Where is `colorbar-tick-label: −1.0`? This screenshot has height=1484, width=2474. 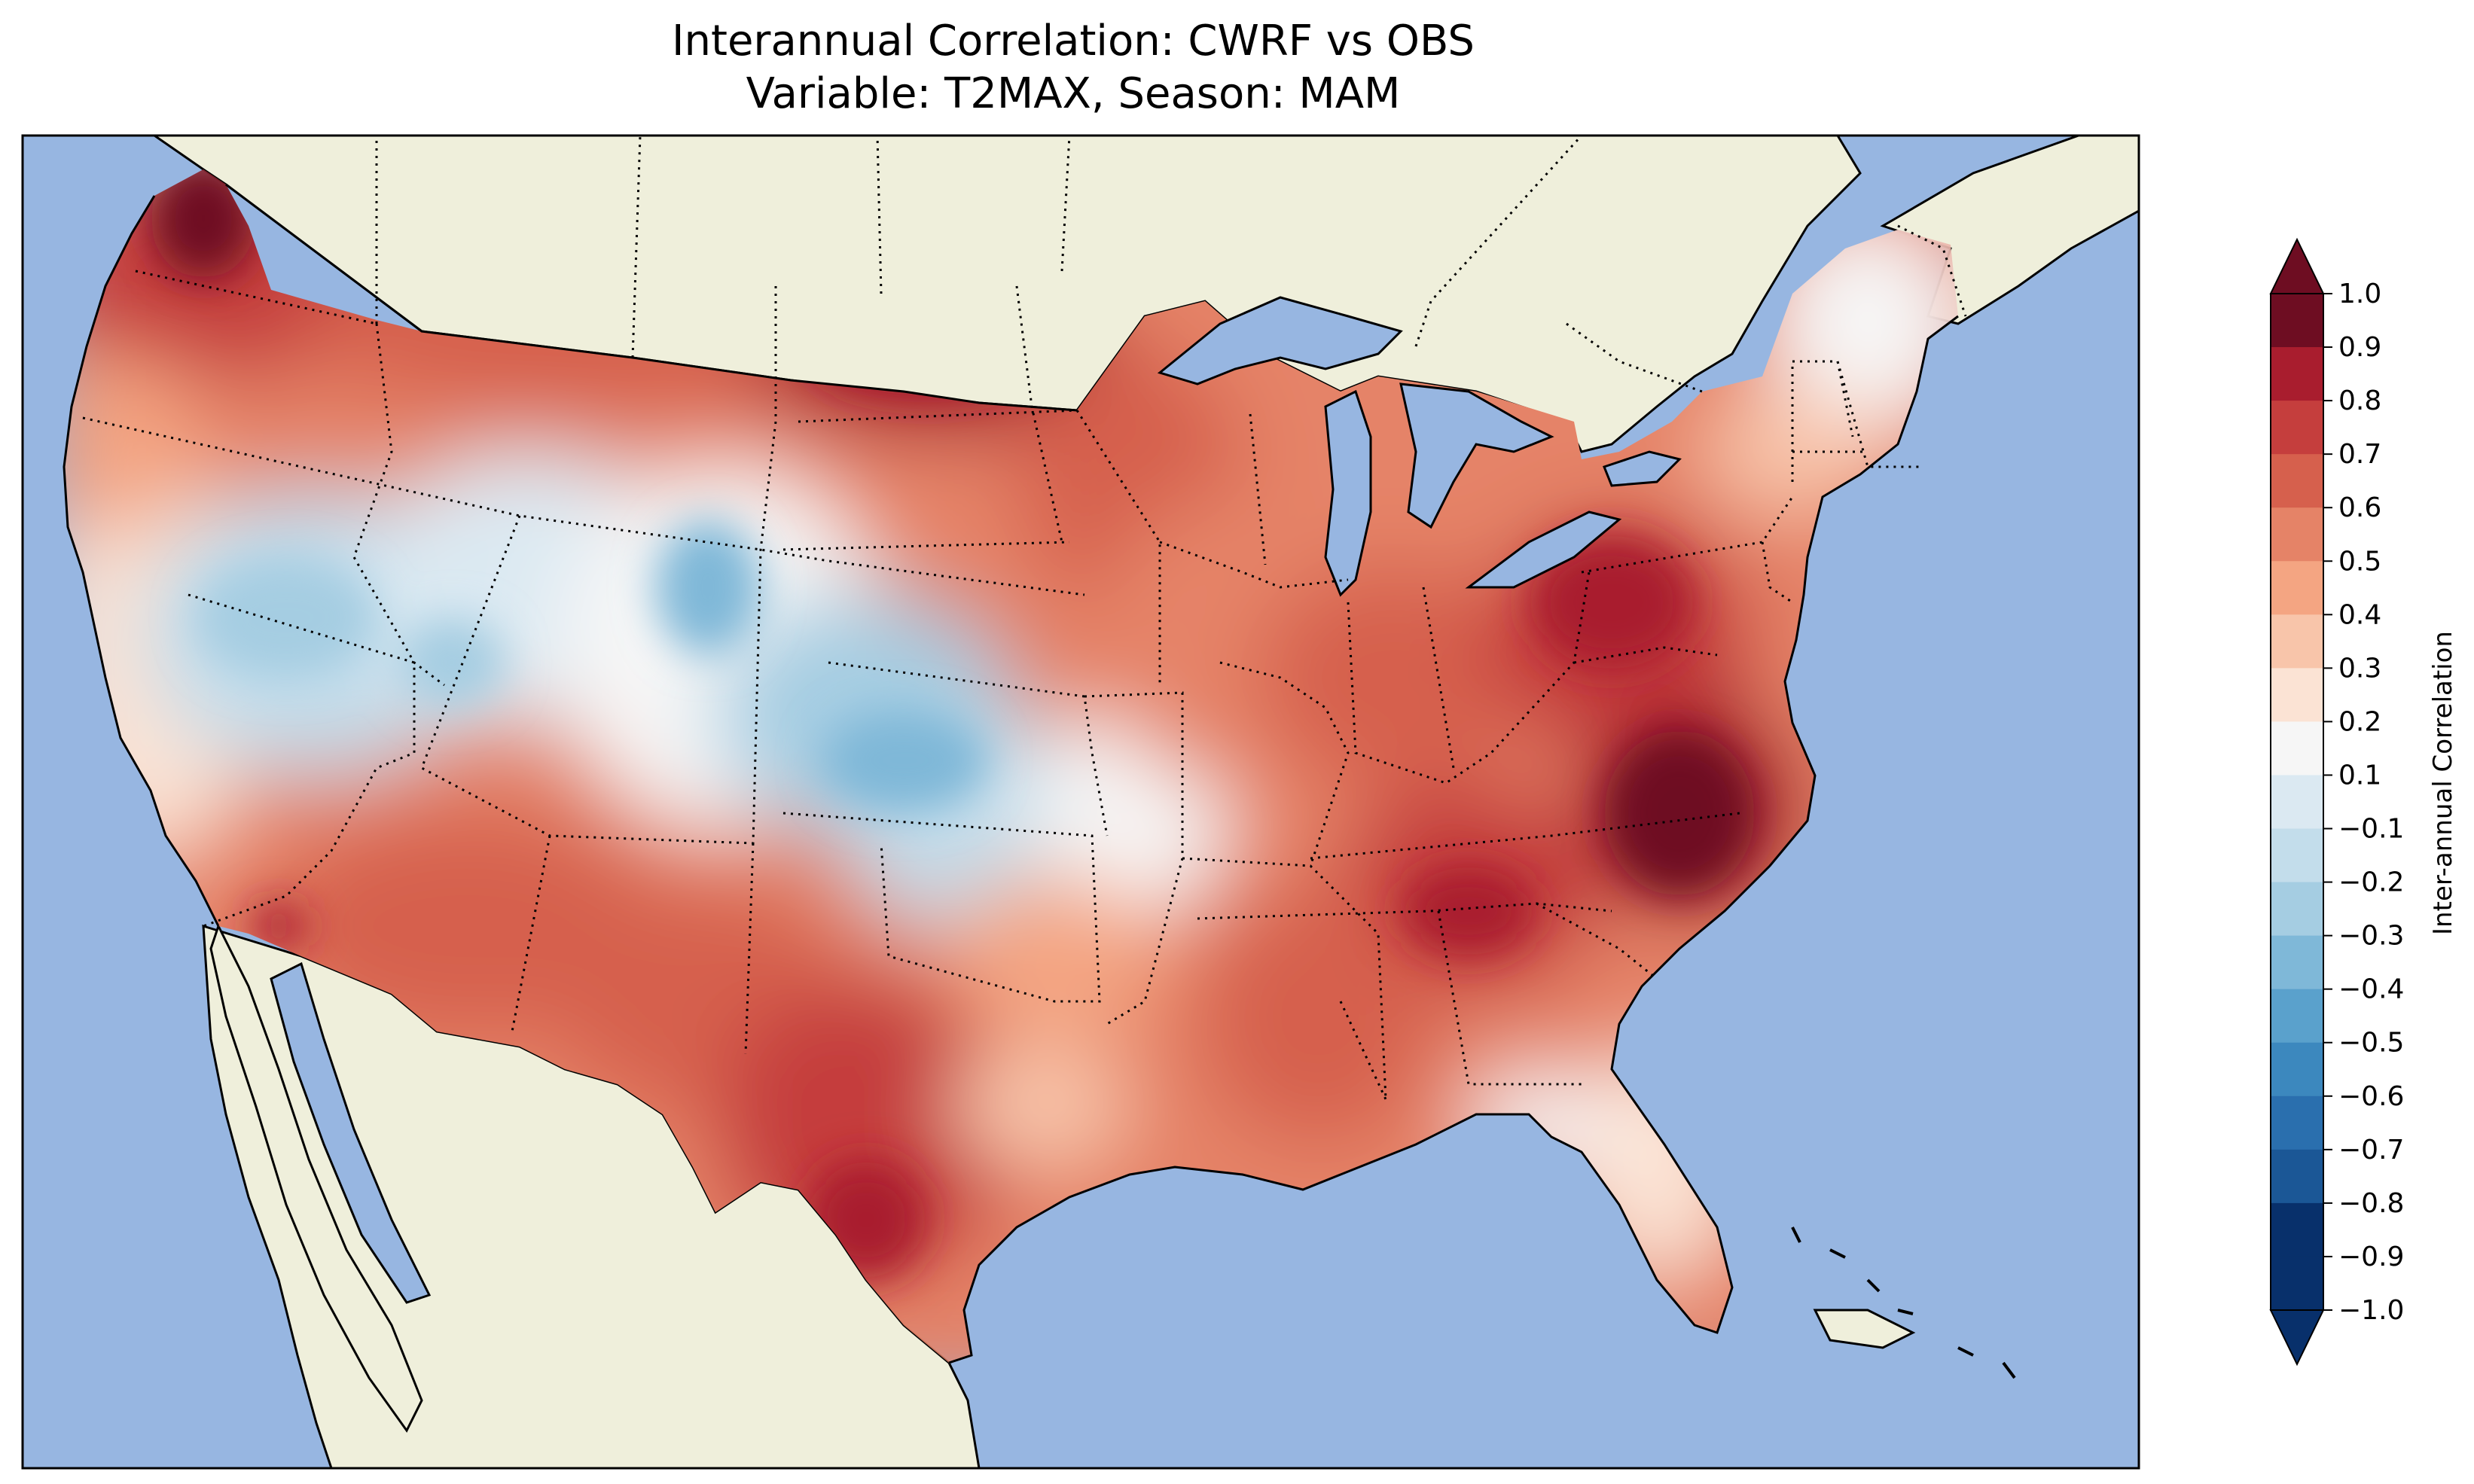
colorbar-tick-label: −1.0 is located at coordinates (2371, 1310).